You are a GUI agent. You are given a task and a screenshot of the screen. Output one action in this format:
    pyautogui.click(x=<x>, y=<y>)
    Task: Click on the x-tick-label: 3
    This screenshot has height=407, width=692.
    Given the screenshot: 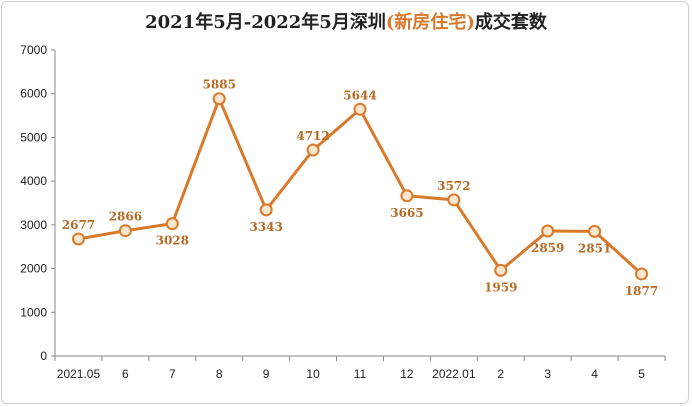 What is the action you would take?
    pyautogui.click(x=547, y=374)
    